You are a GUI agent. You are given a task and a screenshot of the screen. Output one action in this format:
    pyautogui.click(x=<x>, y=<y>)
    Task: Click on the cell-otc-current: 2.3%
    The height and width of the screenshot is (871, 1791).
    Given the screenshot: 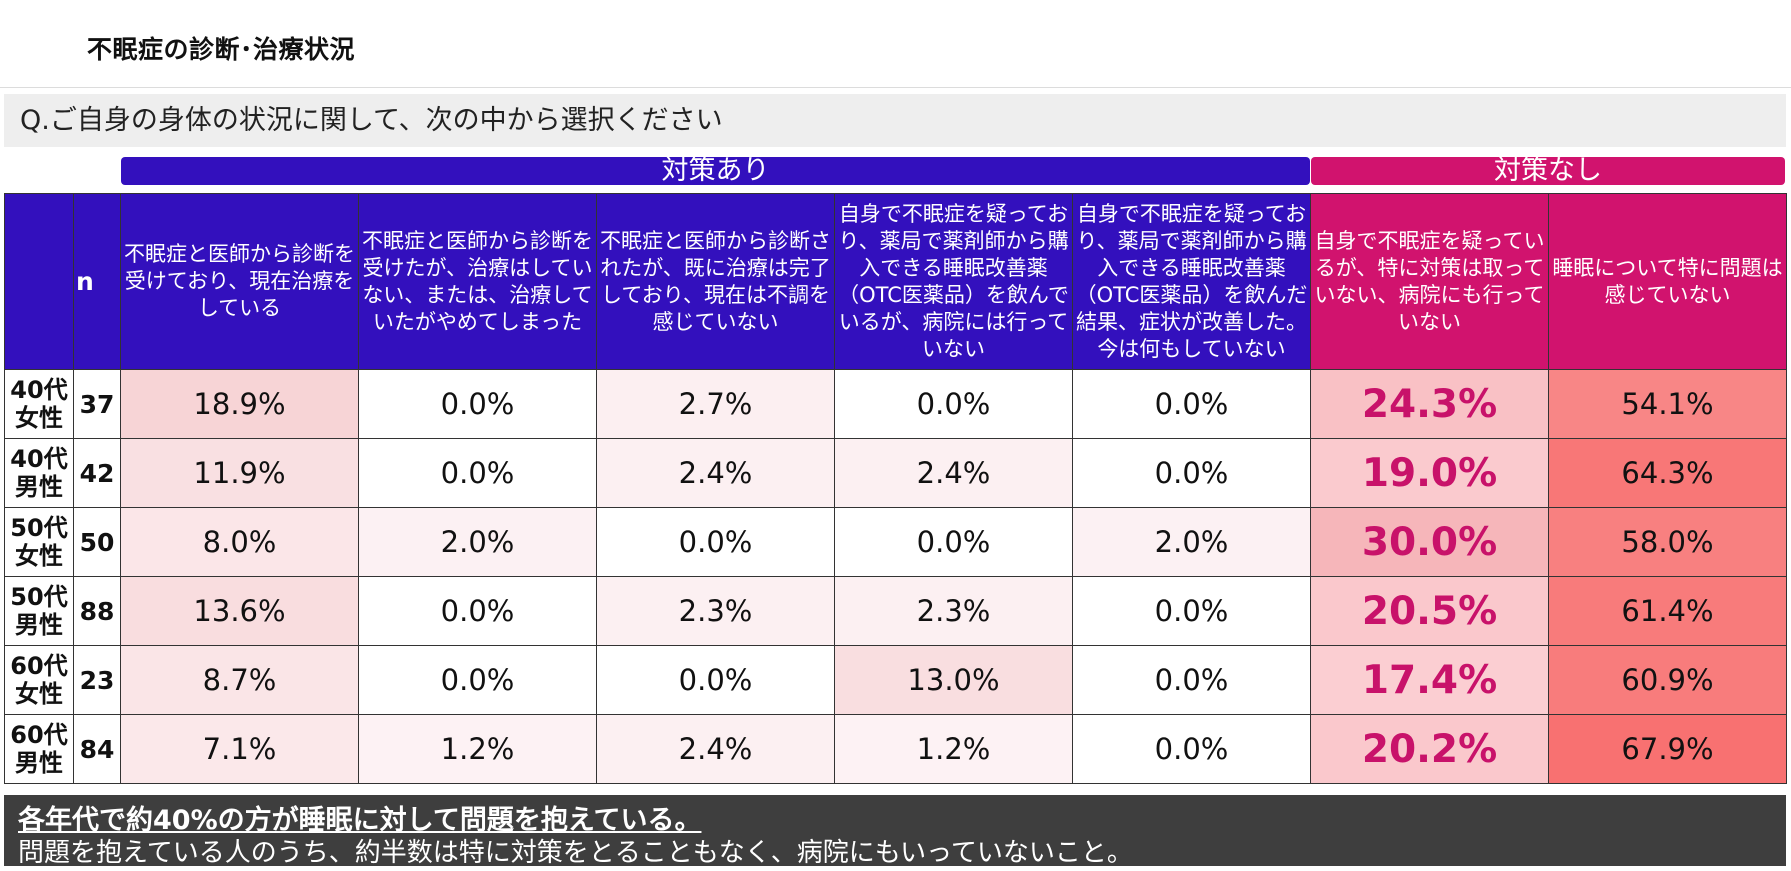 What is the action you would take?
    pyautogui.click(x=953, y=611)
    